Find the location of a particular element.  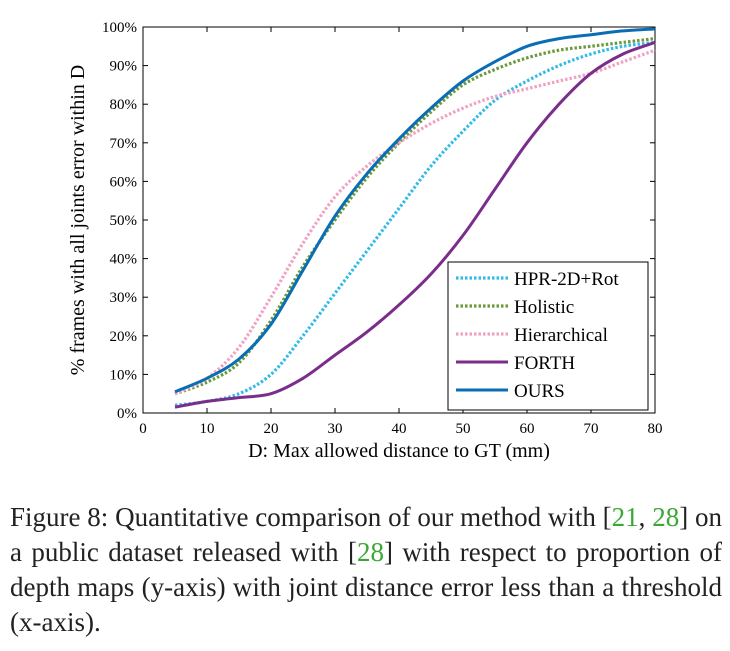

x-tick-label: 20 is located at coordinates (271, 429).